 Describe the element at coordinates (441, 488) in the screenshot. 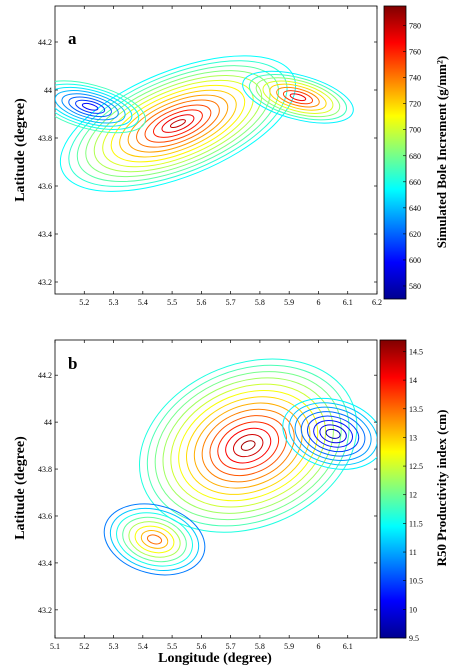

I see `panel-b-colorbar-label: R50 Productivity index (cm)` at that location.